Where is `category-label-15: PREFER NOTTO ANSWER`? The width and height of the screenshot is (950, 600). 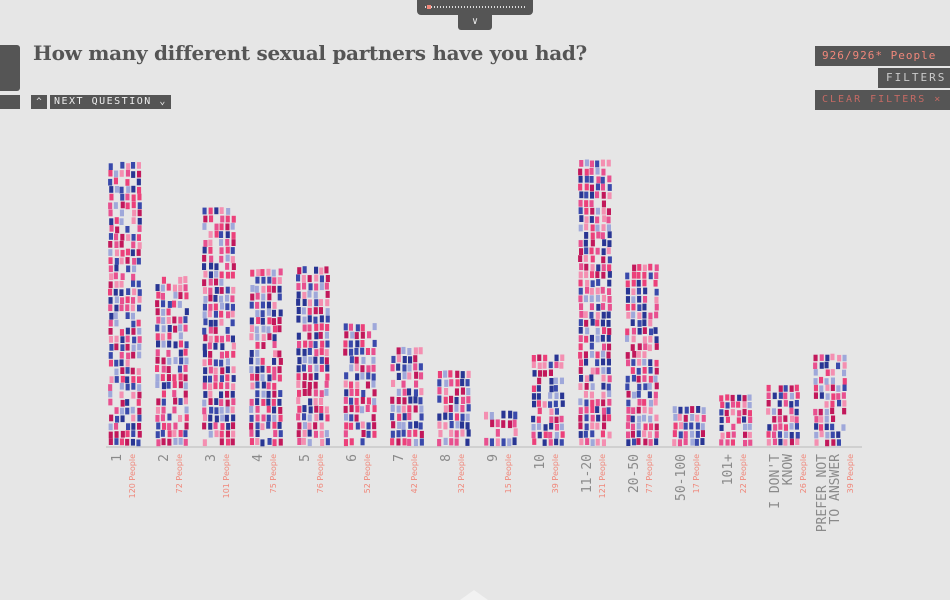 category-label-15: PREFER NOTTO ANSWER is located at coordinates (829, 493).